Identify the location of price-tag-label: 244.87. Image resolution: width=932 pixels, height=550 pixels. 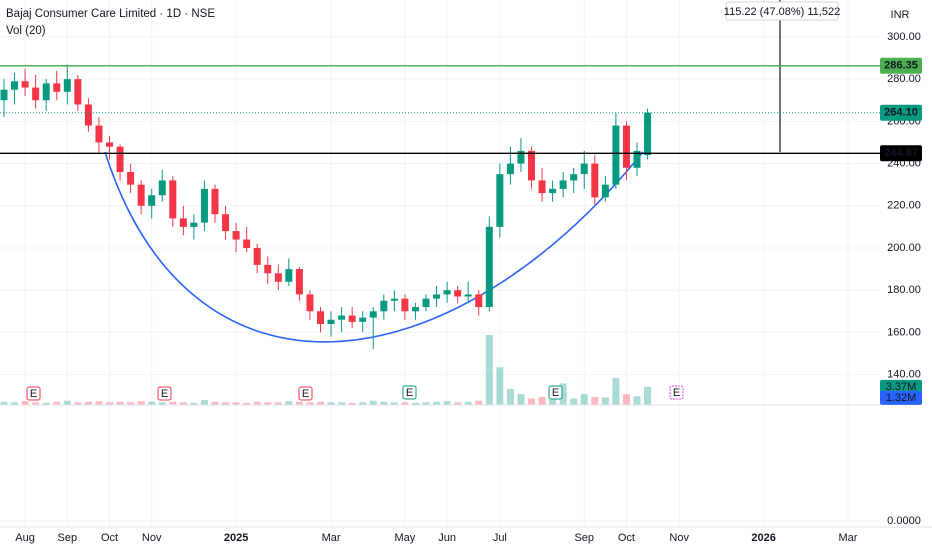
(901, 153).